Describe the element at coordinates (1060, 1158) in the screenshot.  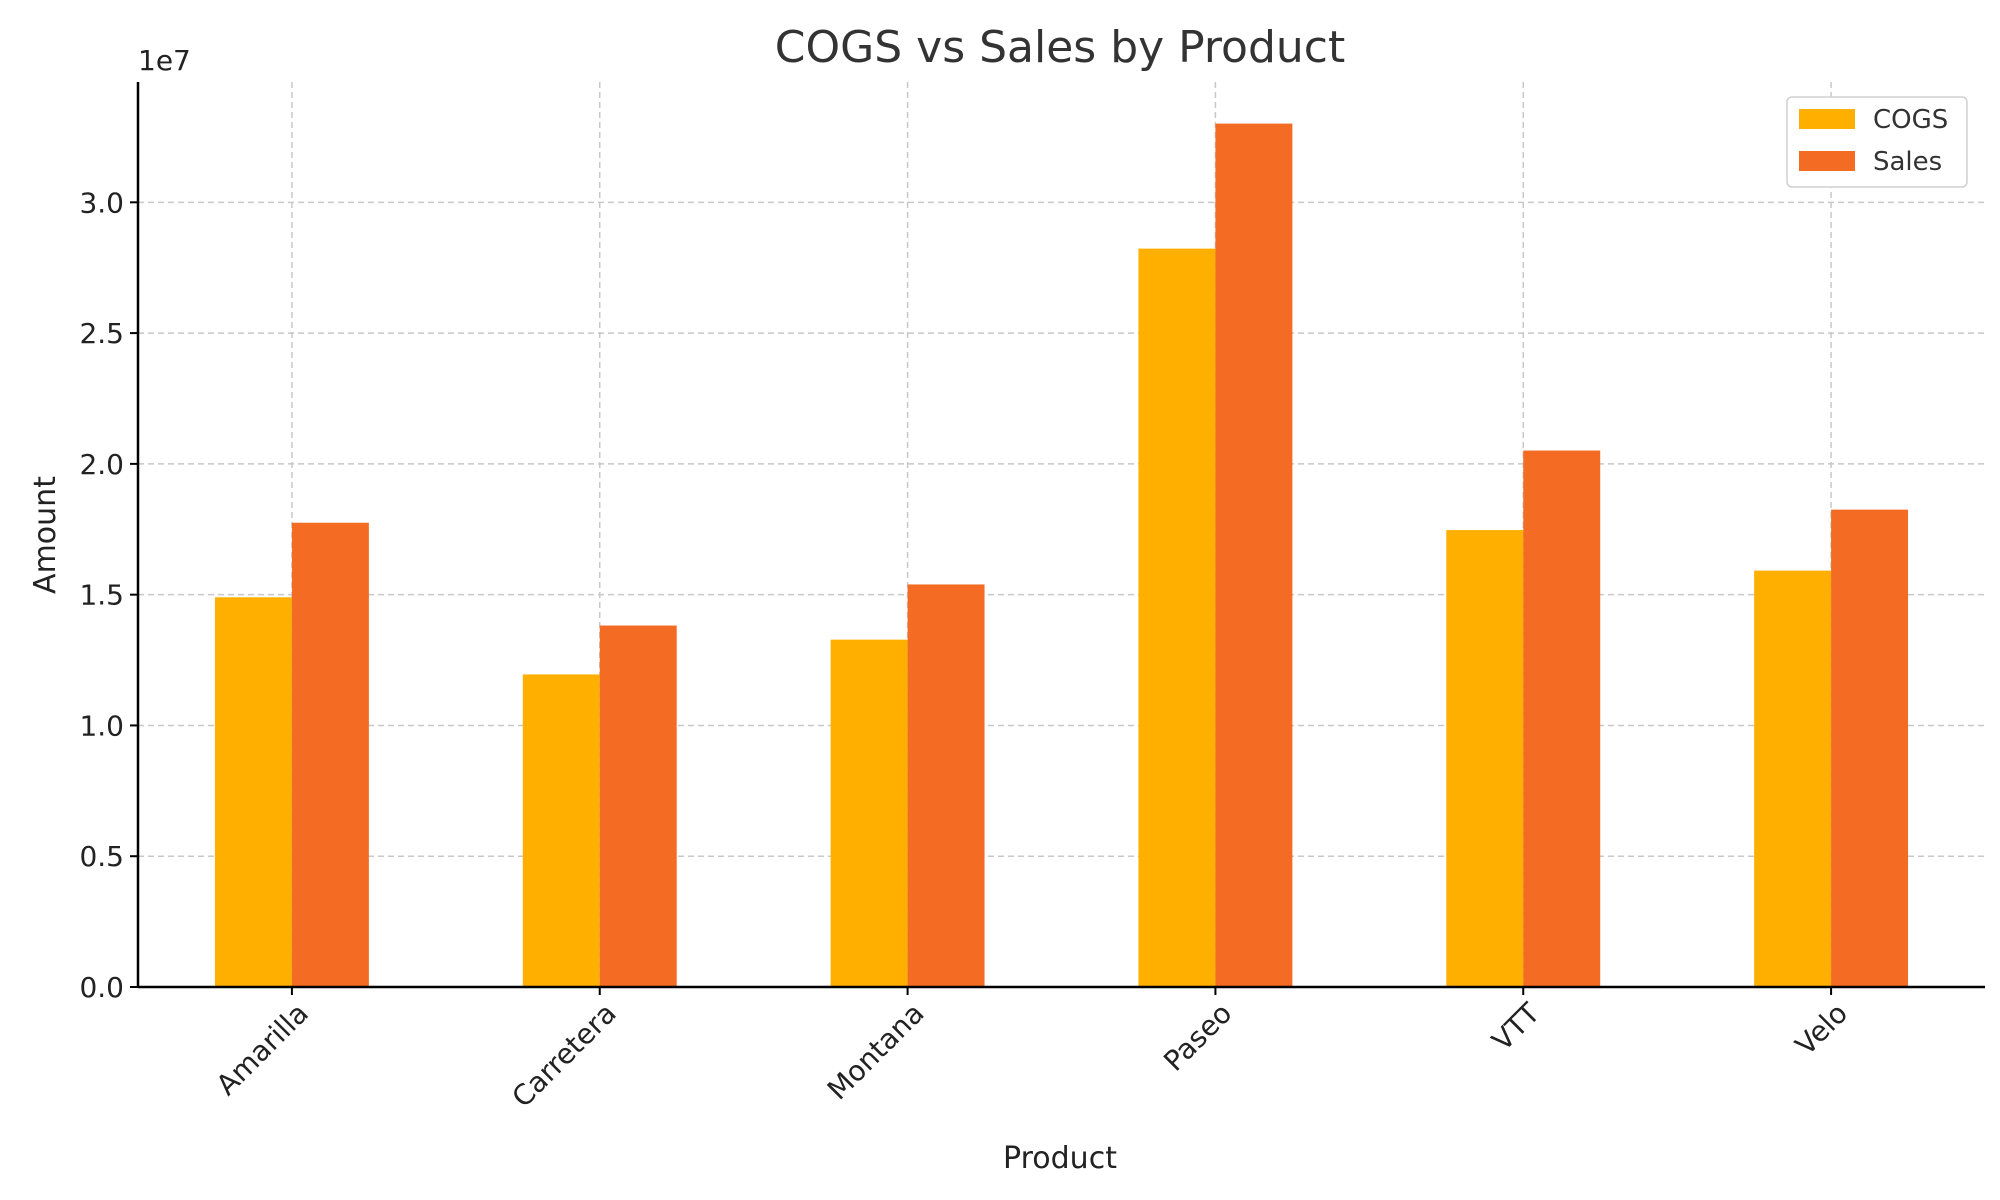
I see `x-axis-label: Product` at that location.